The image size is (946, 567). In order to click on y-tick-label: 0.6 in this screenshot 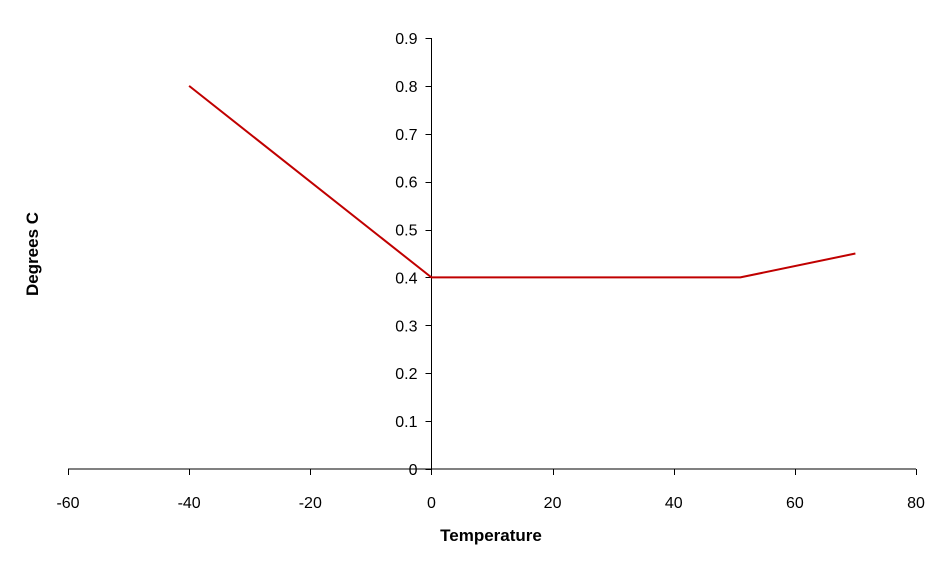, I will do `click(406, 183)`.